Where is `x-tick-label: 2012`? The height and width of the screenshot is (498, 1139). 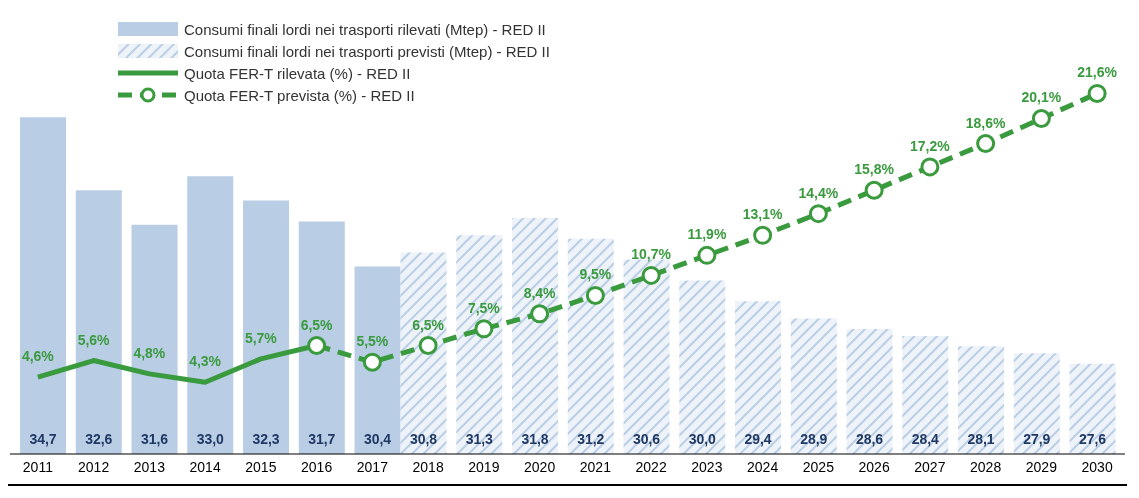 x-tick-label: 2012 is located at coordinates (94, 466).